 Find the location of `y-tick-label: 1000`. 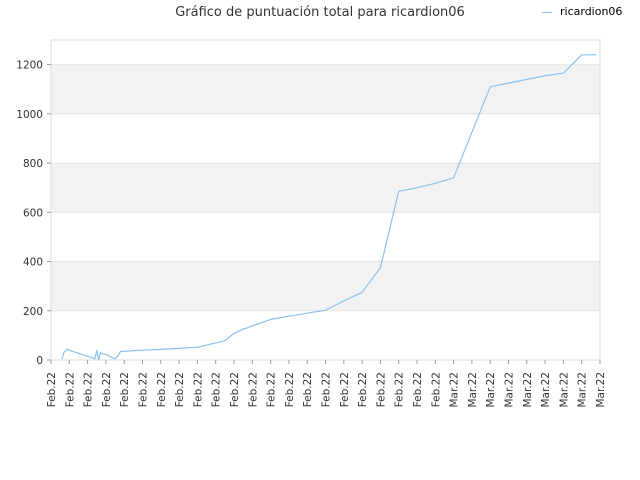

y-tick-label: 1000 is located at coordinates (29, 115).